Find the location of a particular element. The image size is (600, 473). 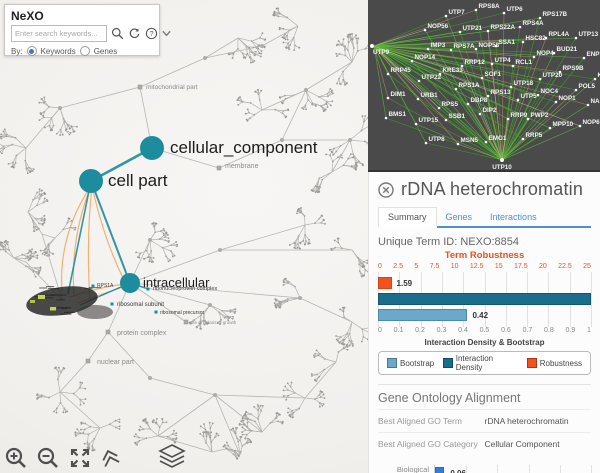

gene-label: PWP2 is located at coordinates (540, 115).